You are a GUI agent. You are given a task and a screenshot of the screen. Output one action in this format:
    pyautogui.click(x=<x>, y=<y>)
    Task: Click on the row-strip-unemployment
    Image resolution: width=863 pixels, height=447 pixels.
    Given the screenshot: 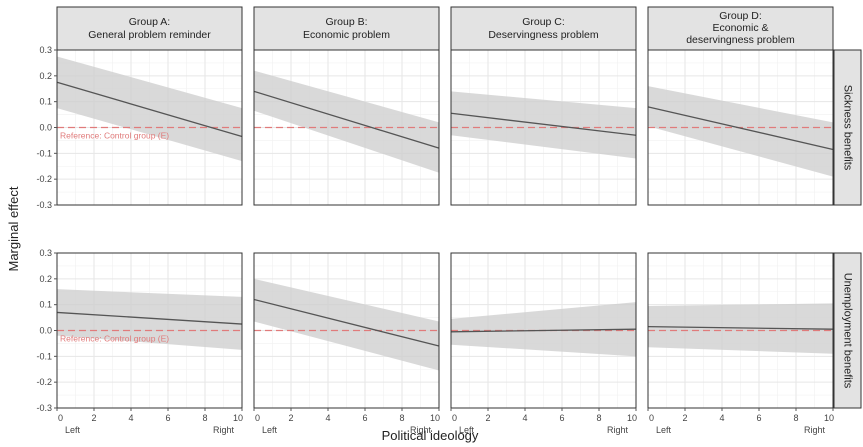 What is the action you would take?
    pyautogui.click(x=847, y=330)
    